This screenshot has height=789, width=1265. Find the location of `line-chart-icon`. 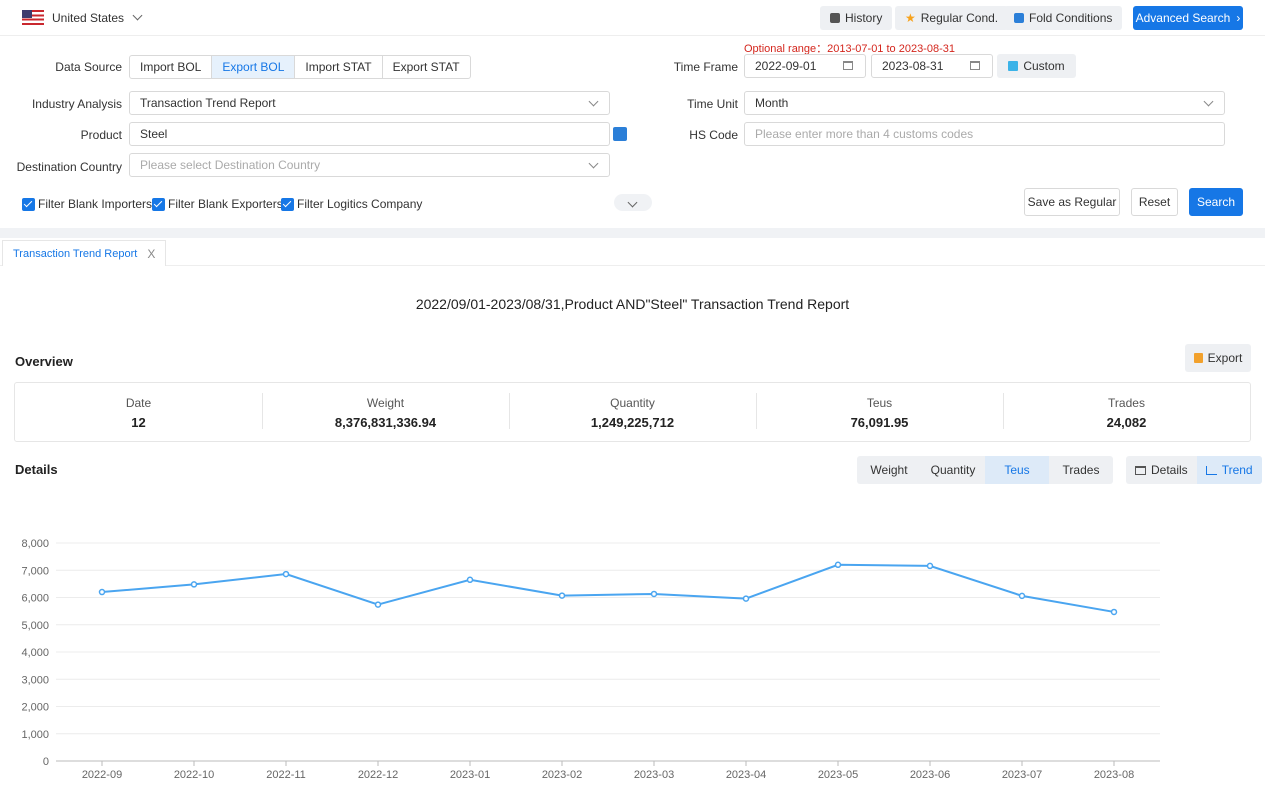

line-chart-icon is located at coordinates (1211, 470).